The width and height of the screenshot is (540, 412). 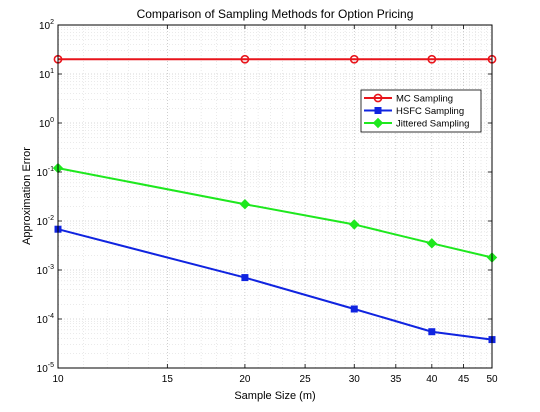 What do you see at coordinates (45, 221) in the screenshot?
I see `y-tick-label: 10⁻²` at bounding box center [45, 221].